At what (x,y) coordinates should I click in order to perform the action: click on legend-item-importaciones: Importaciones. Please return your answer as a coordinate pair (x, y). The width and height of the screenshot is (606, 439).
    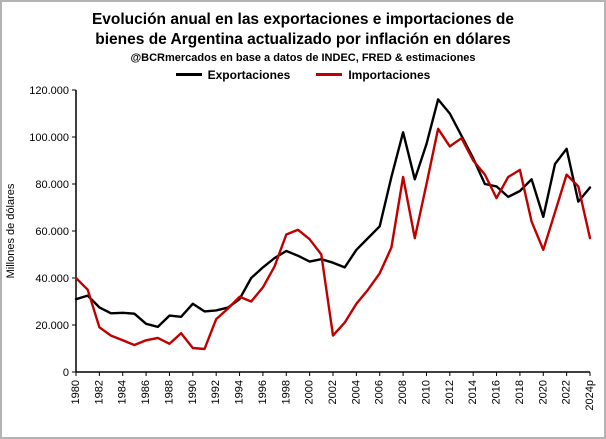
    Looking at the image, I should click on (373, 75).